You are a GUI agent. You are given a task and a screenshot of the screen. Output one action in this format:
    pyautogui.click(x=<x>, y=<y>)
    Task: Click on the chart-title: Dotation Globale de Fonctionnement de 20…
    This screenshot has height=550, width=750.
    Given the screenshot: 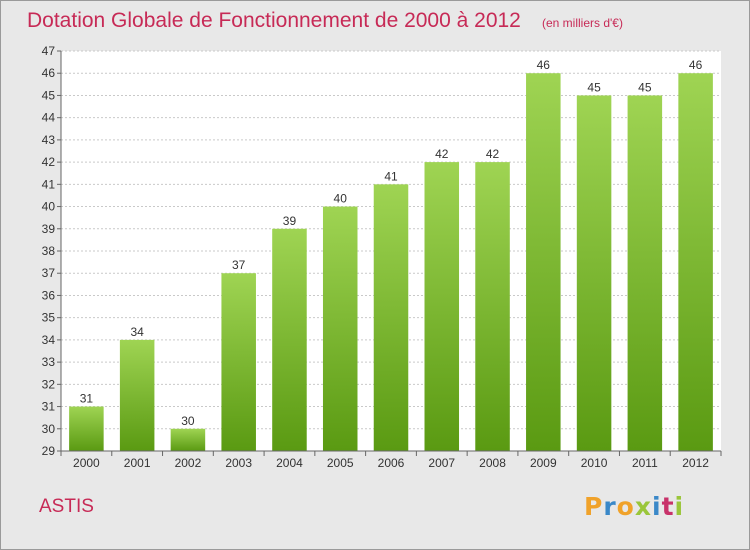 What is the action you would take?
    pyautogui.click(x=274, y=20)
    